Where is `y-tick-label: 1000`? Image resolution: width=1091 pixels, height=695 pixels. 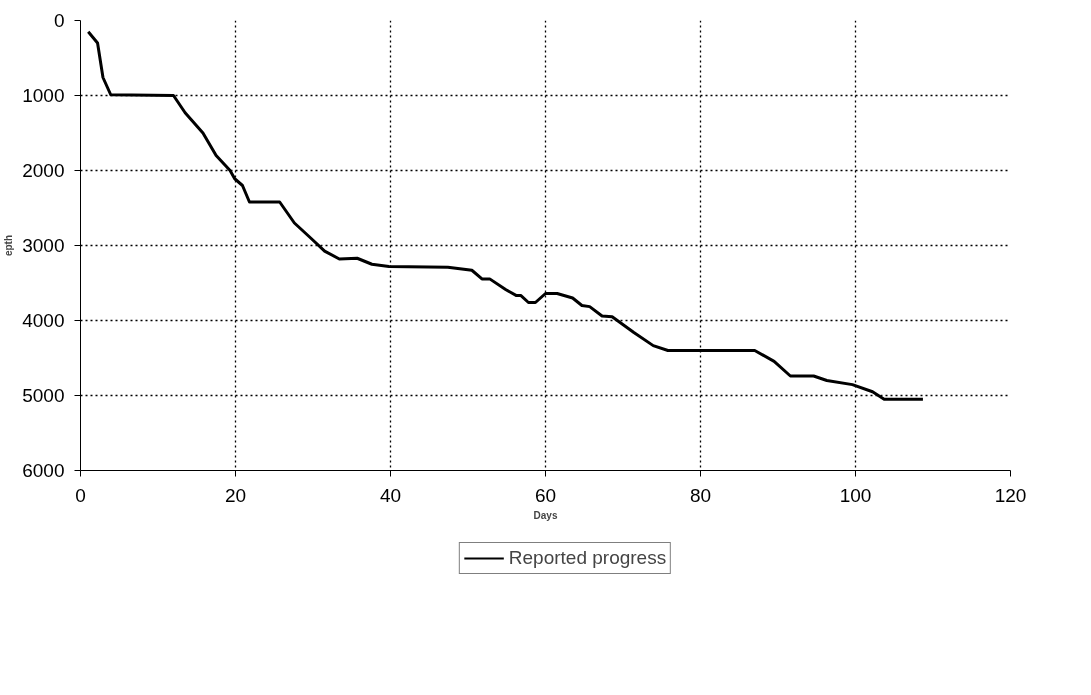 y-tick-label: 1000 is located at coordinates (43, 95).